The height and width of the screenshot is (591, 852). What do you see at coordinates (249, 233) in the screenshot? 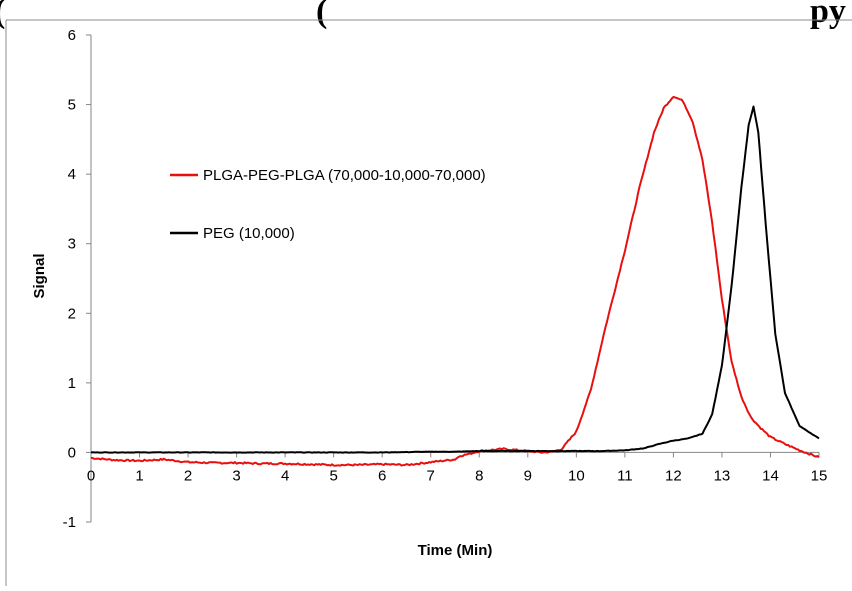
I see `legend-label: PEG (10,000)` at bounding box center [249, 233].